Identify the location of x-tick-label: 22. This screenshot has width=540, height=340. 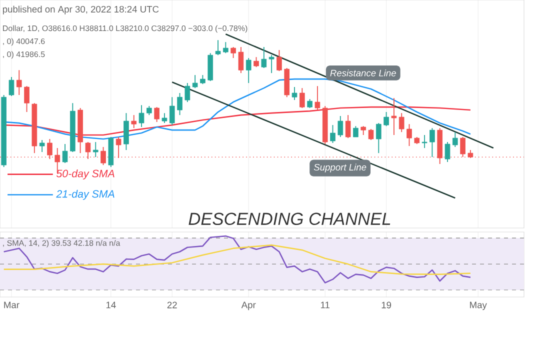
(172, 305).